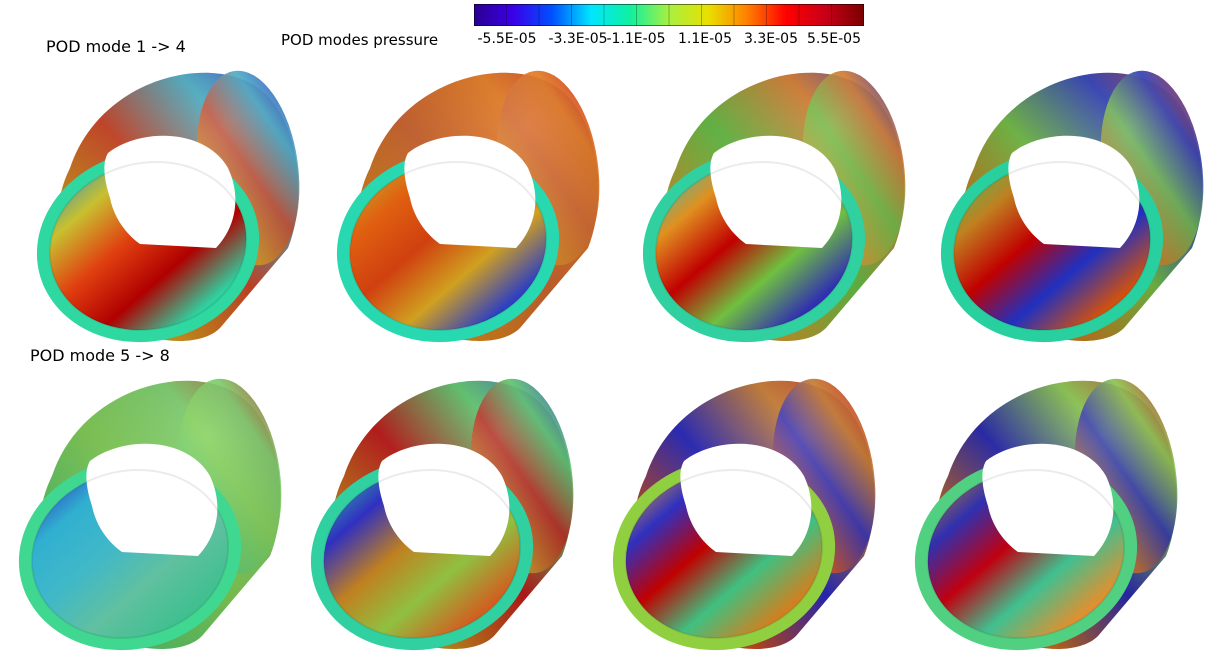  What do you see at coordinates (669, 15) in the screenshot?
I see `colorbar` at bounding box center [669, 15].